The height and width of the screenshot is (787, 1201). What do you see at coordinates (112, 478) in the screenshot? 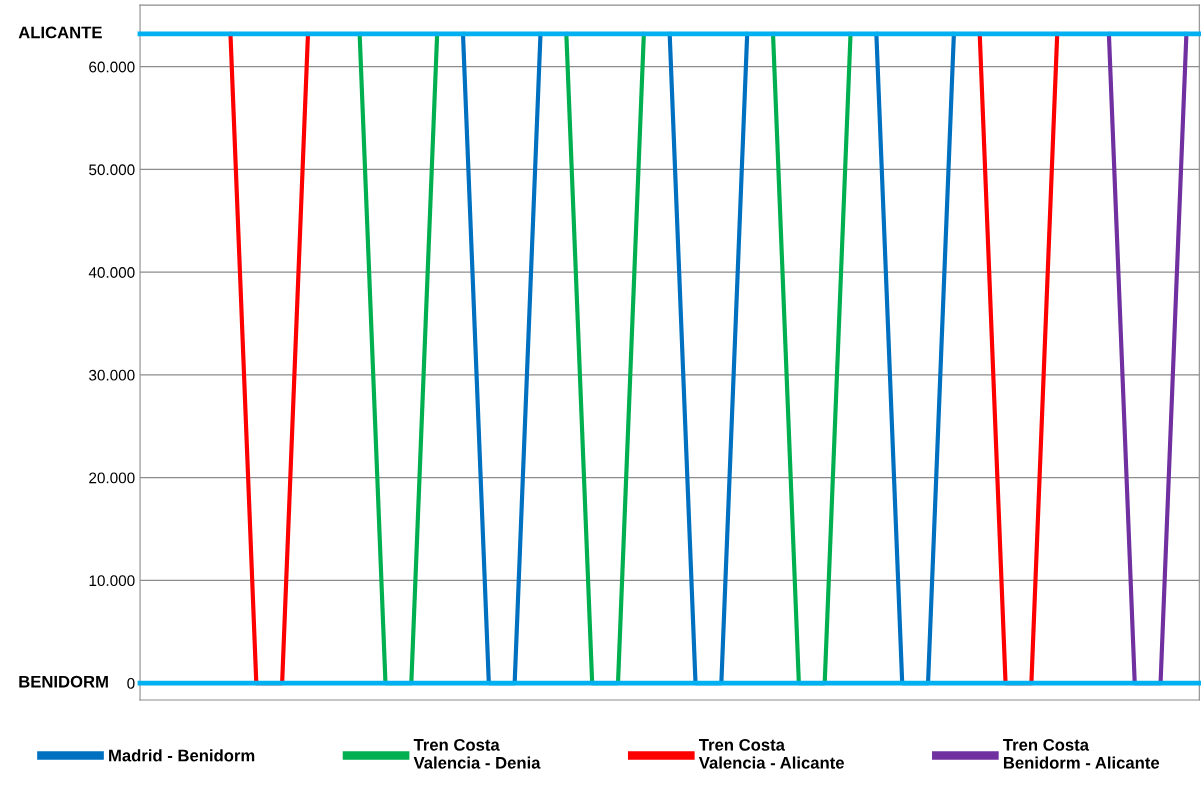
I see `y-tick-label: 20.000` at bounding box center [112, 478].